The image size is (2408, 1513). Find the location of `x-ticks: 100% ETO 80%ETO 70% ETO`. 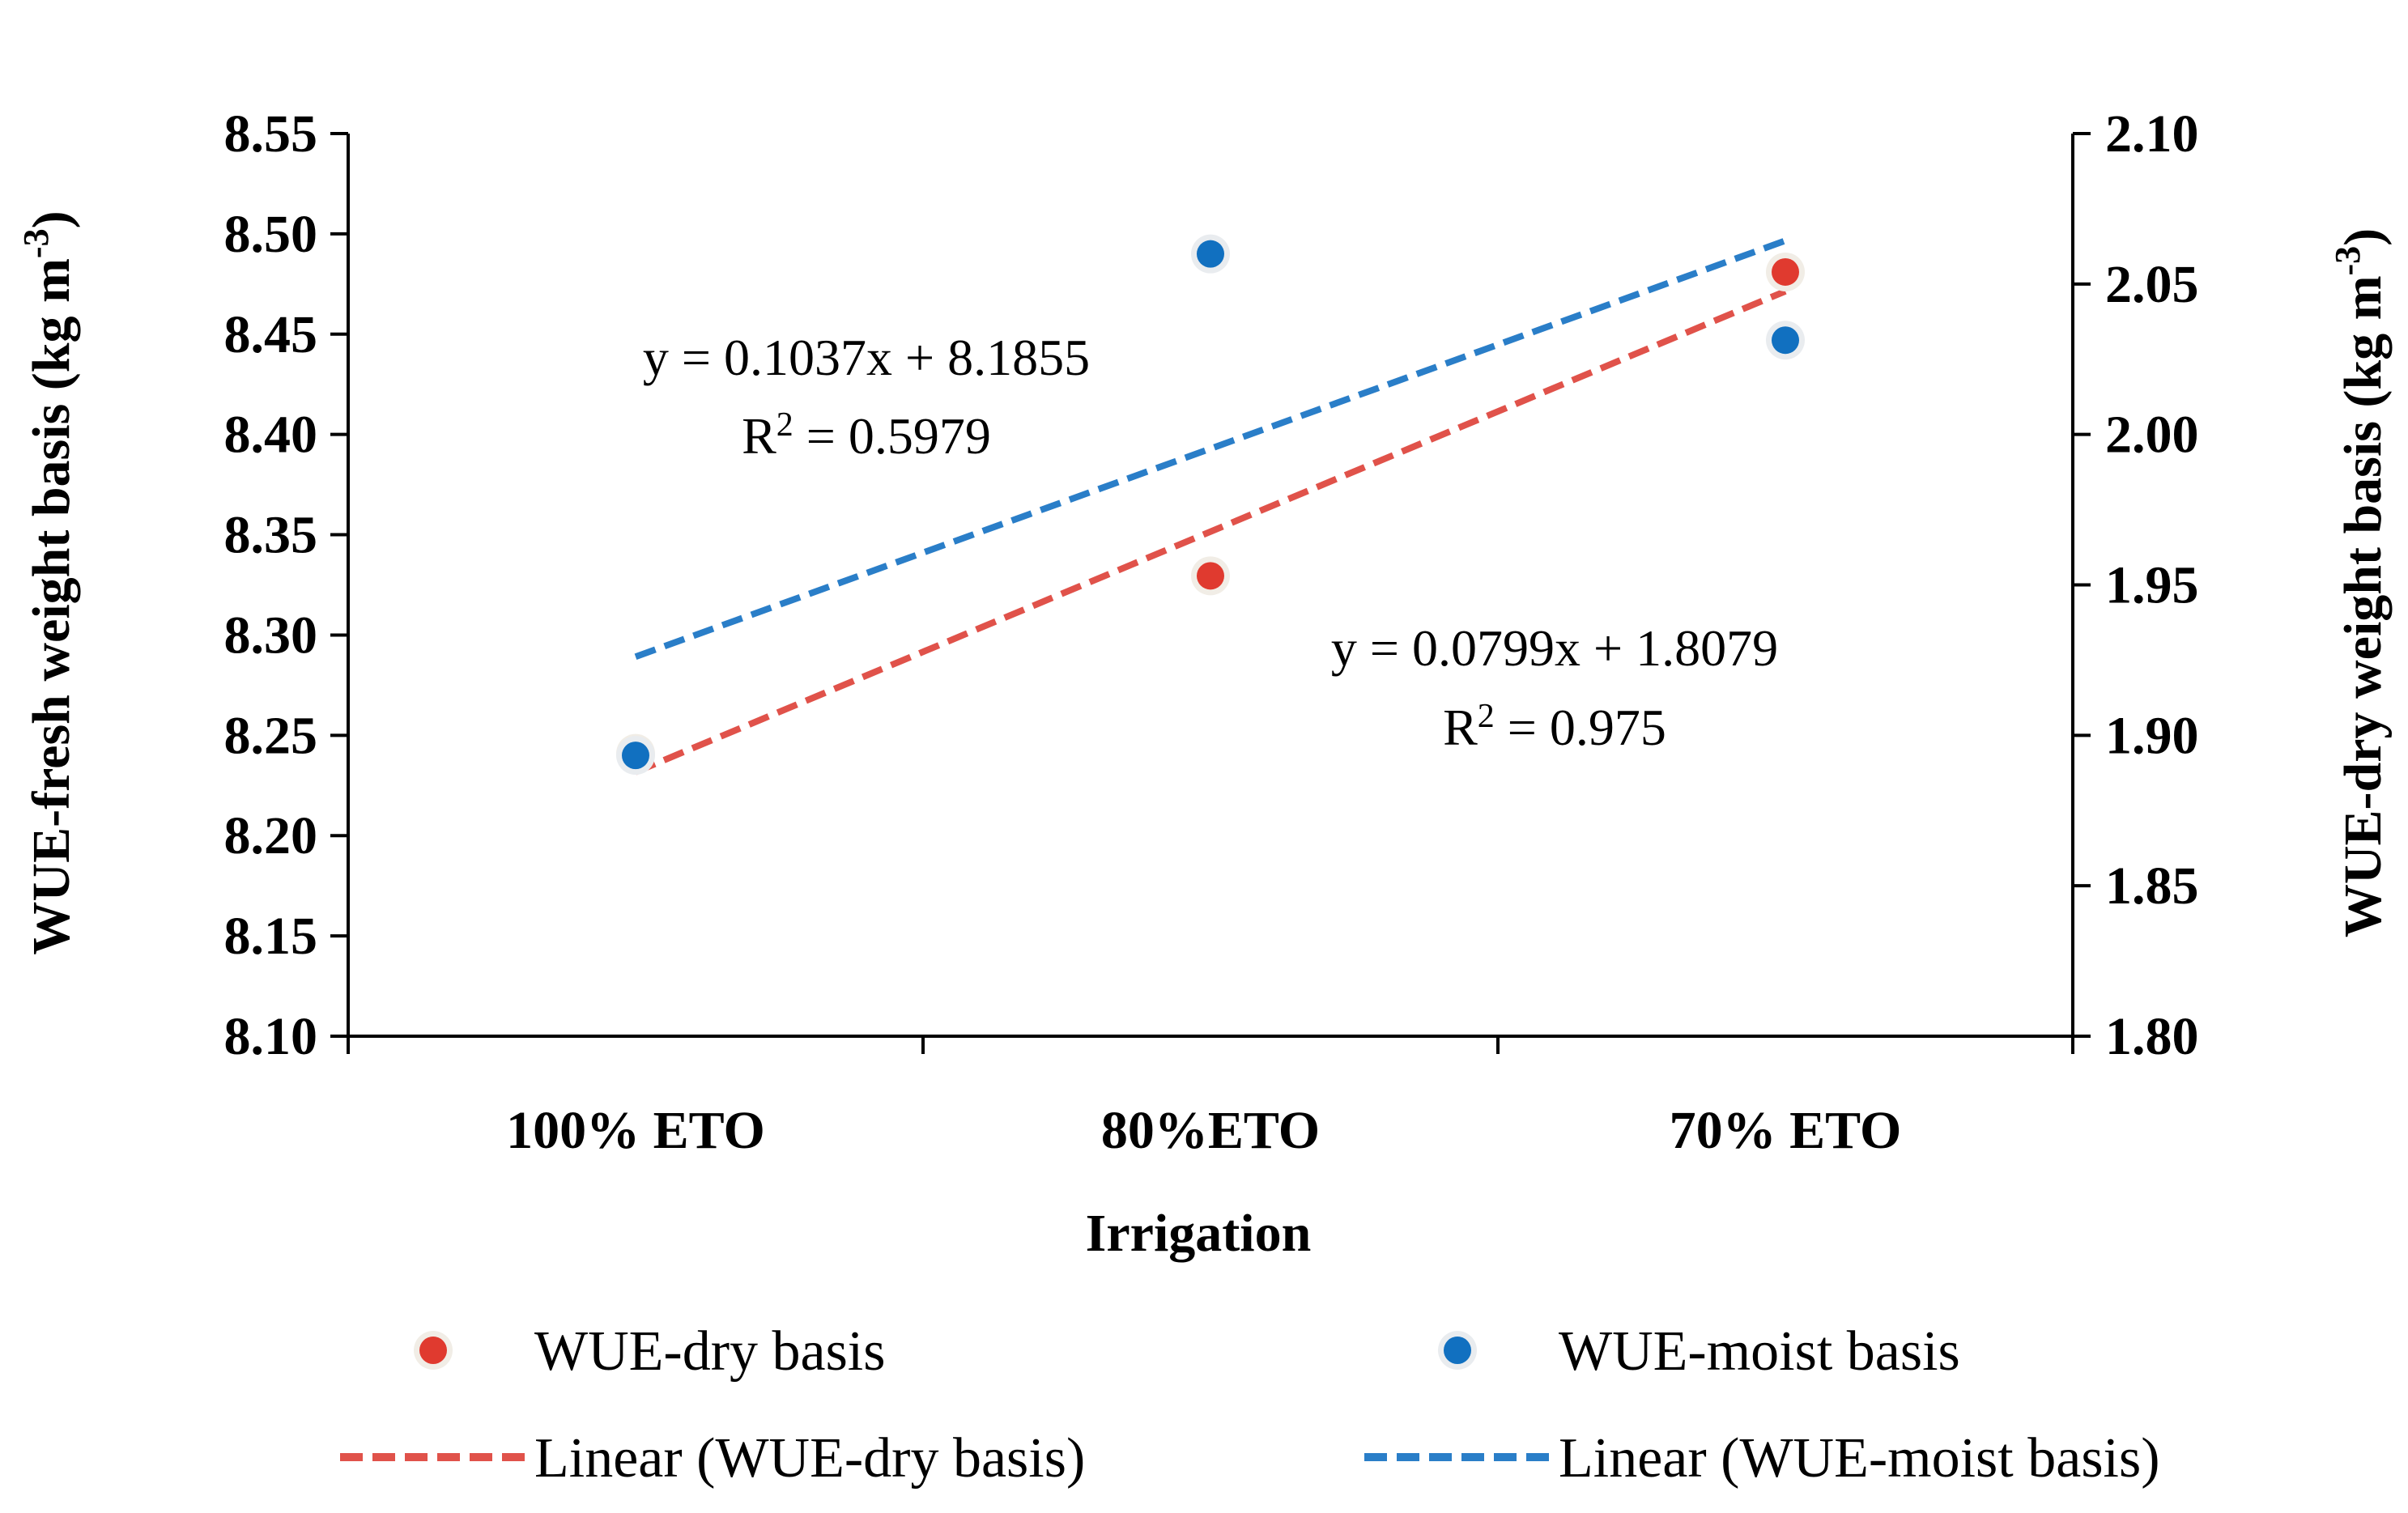

x-ticks: 100% ETO 80%ETO 70% ETO is located at coordinates (1211, 1098).